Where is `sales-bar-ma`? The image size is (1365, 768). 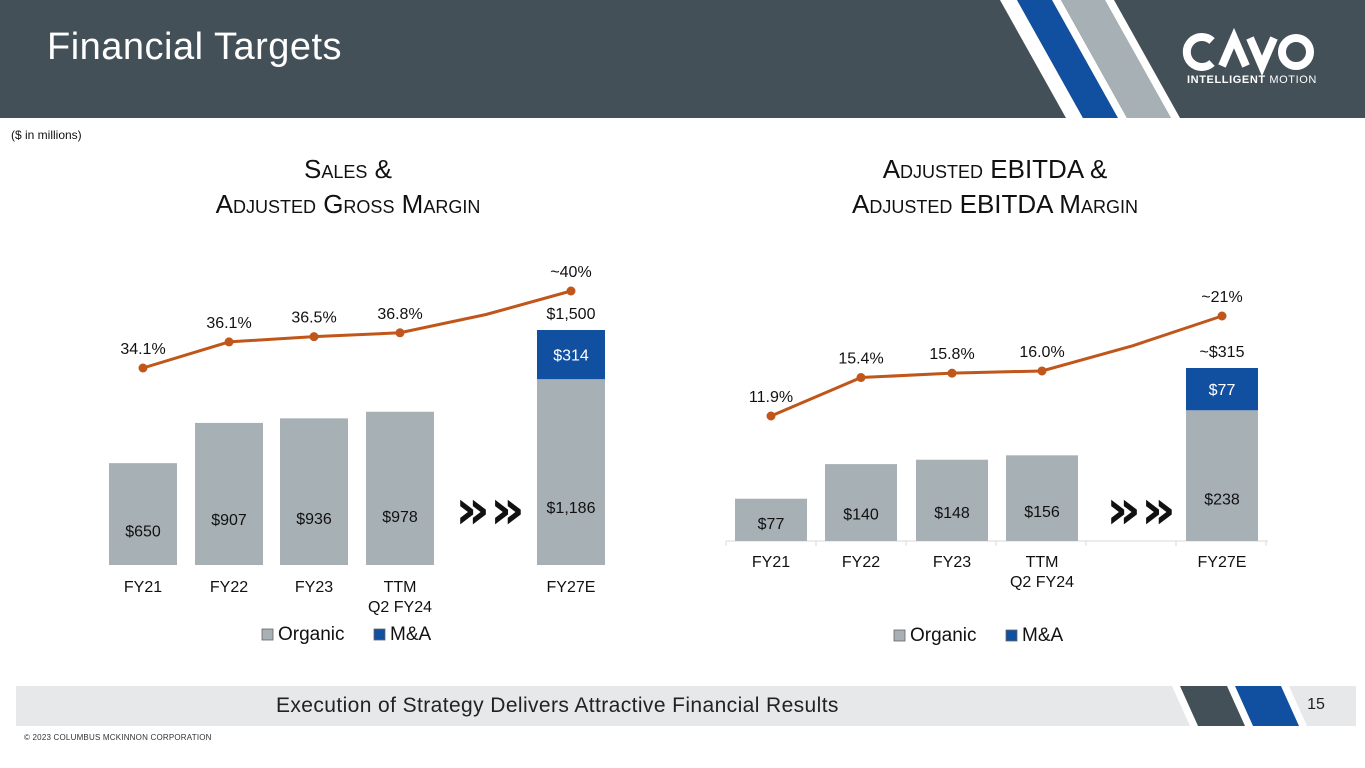 sales-bar-ma is located at coordinates (571, 355).